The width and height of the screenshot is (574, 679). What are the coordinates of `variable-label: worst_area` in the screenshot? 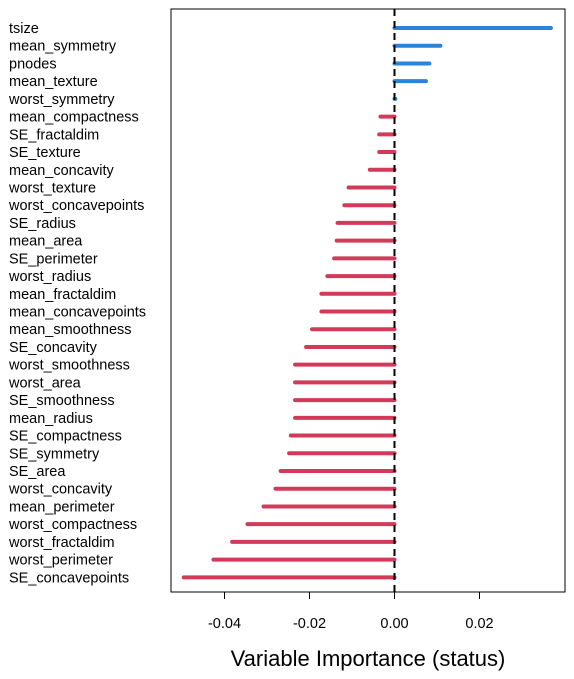 It's located at (45, 383).